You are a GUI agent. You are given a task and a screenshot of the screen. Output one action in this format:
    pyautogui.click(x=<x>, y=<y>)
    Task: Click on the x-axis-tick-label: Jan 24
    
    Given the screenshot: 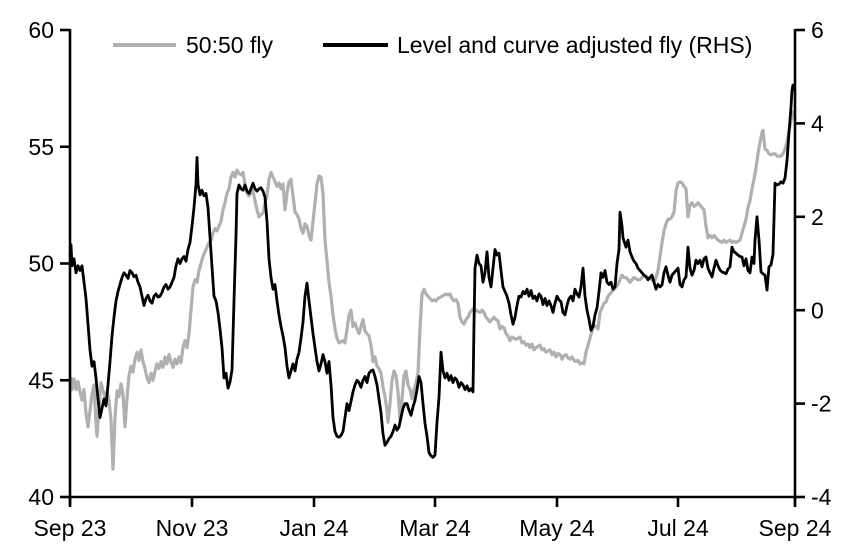 What is the action you would take?
    pyautogui.click(x=313, y=528)
    